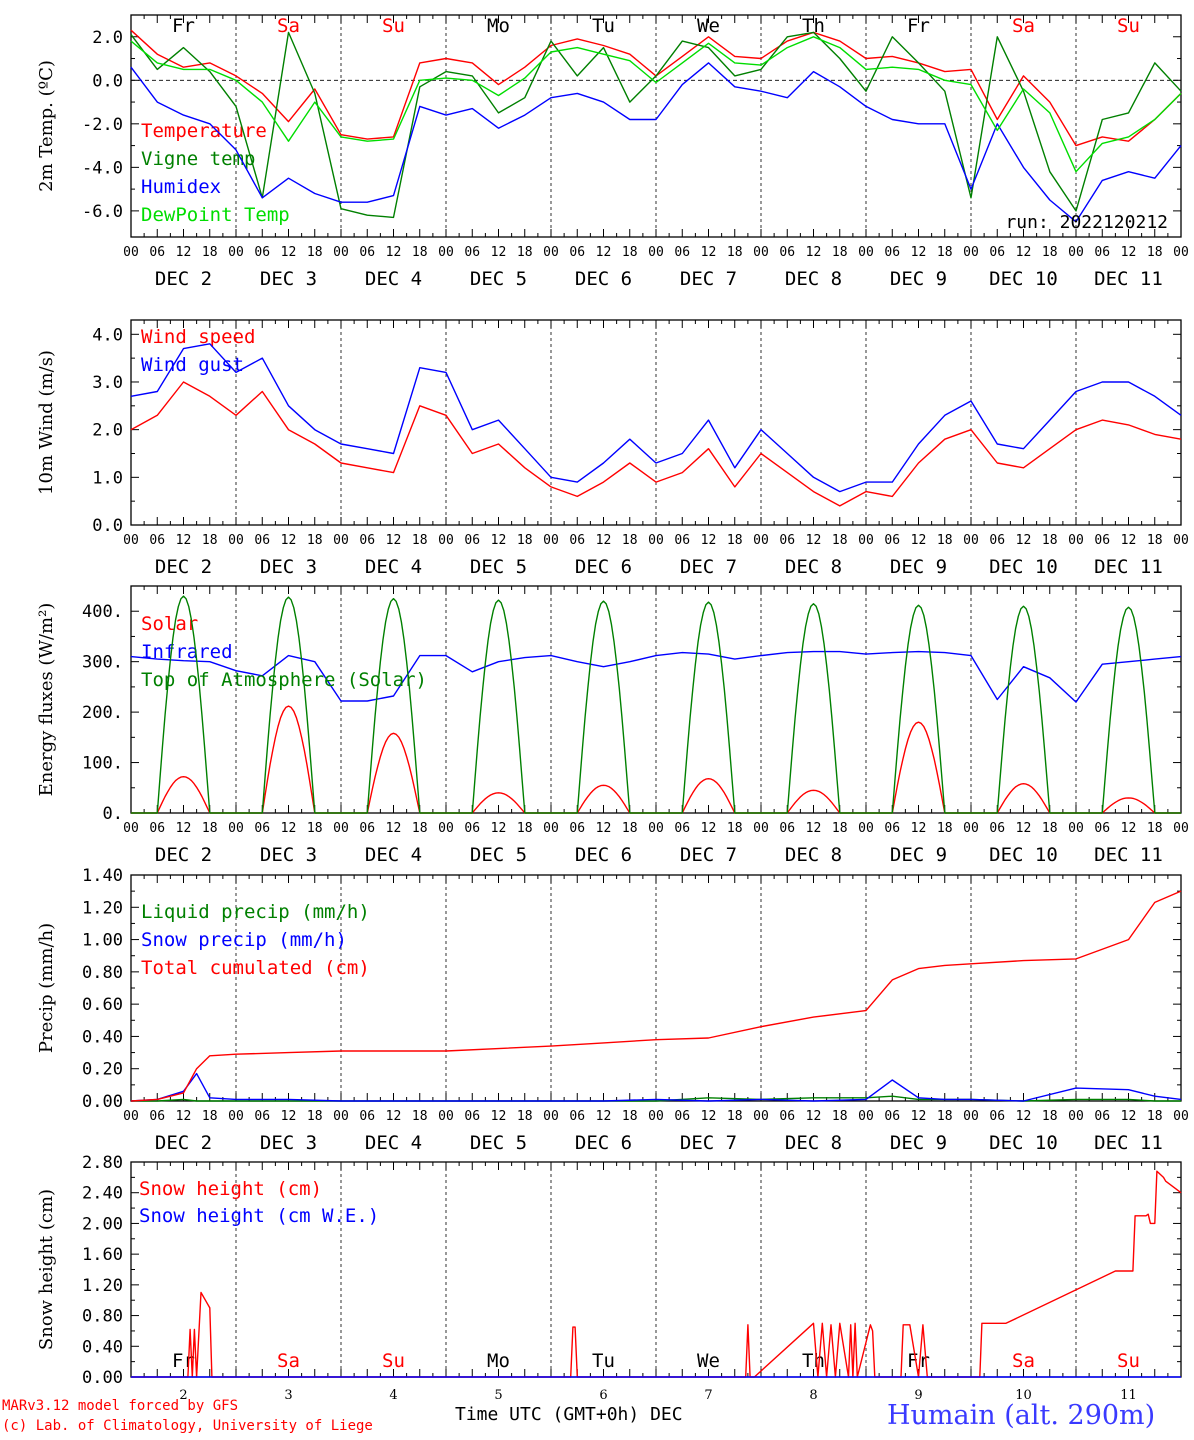 The image size is (1194, 1440). What do you see at coordinates (708, 279) in the screenshot?
I see `date-label: DEC 7` at bounding box center [708, 279].